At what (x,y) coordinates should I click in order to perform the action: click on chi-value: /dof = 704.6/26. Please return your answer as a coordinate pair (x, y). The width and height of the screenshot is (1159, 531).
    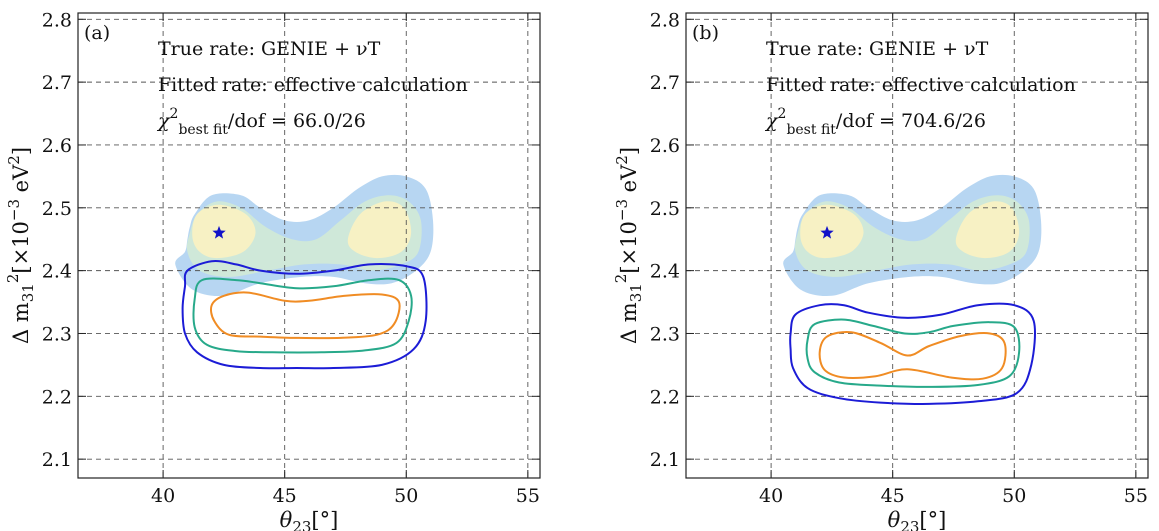
    Looking at the image, I should click on (911, 121).